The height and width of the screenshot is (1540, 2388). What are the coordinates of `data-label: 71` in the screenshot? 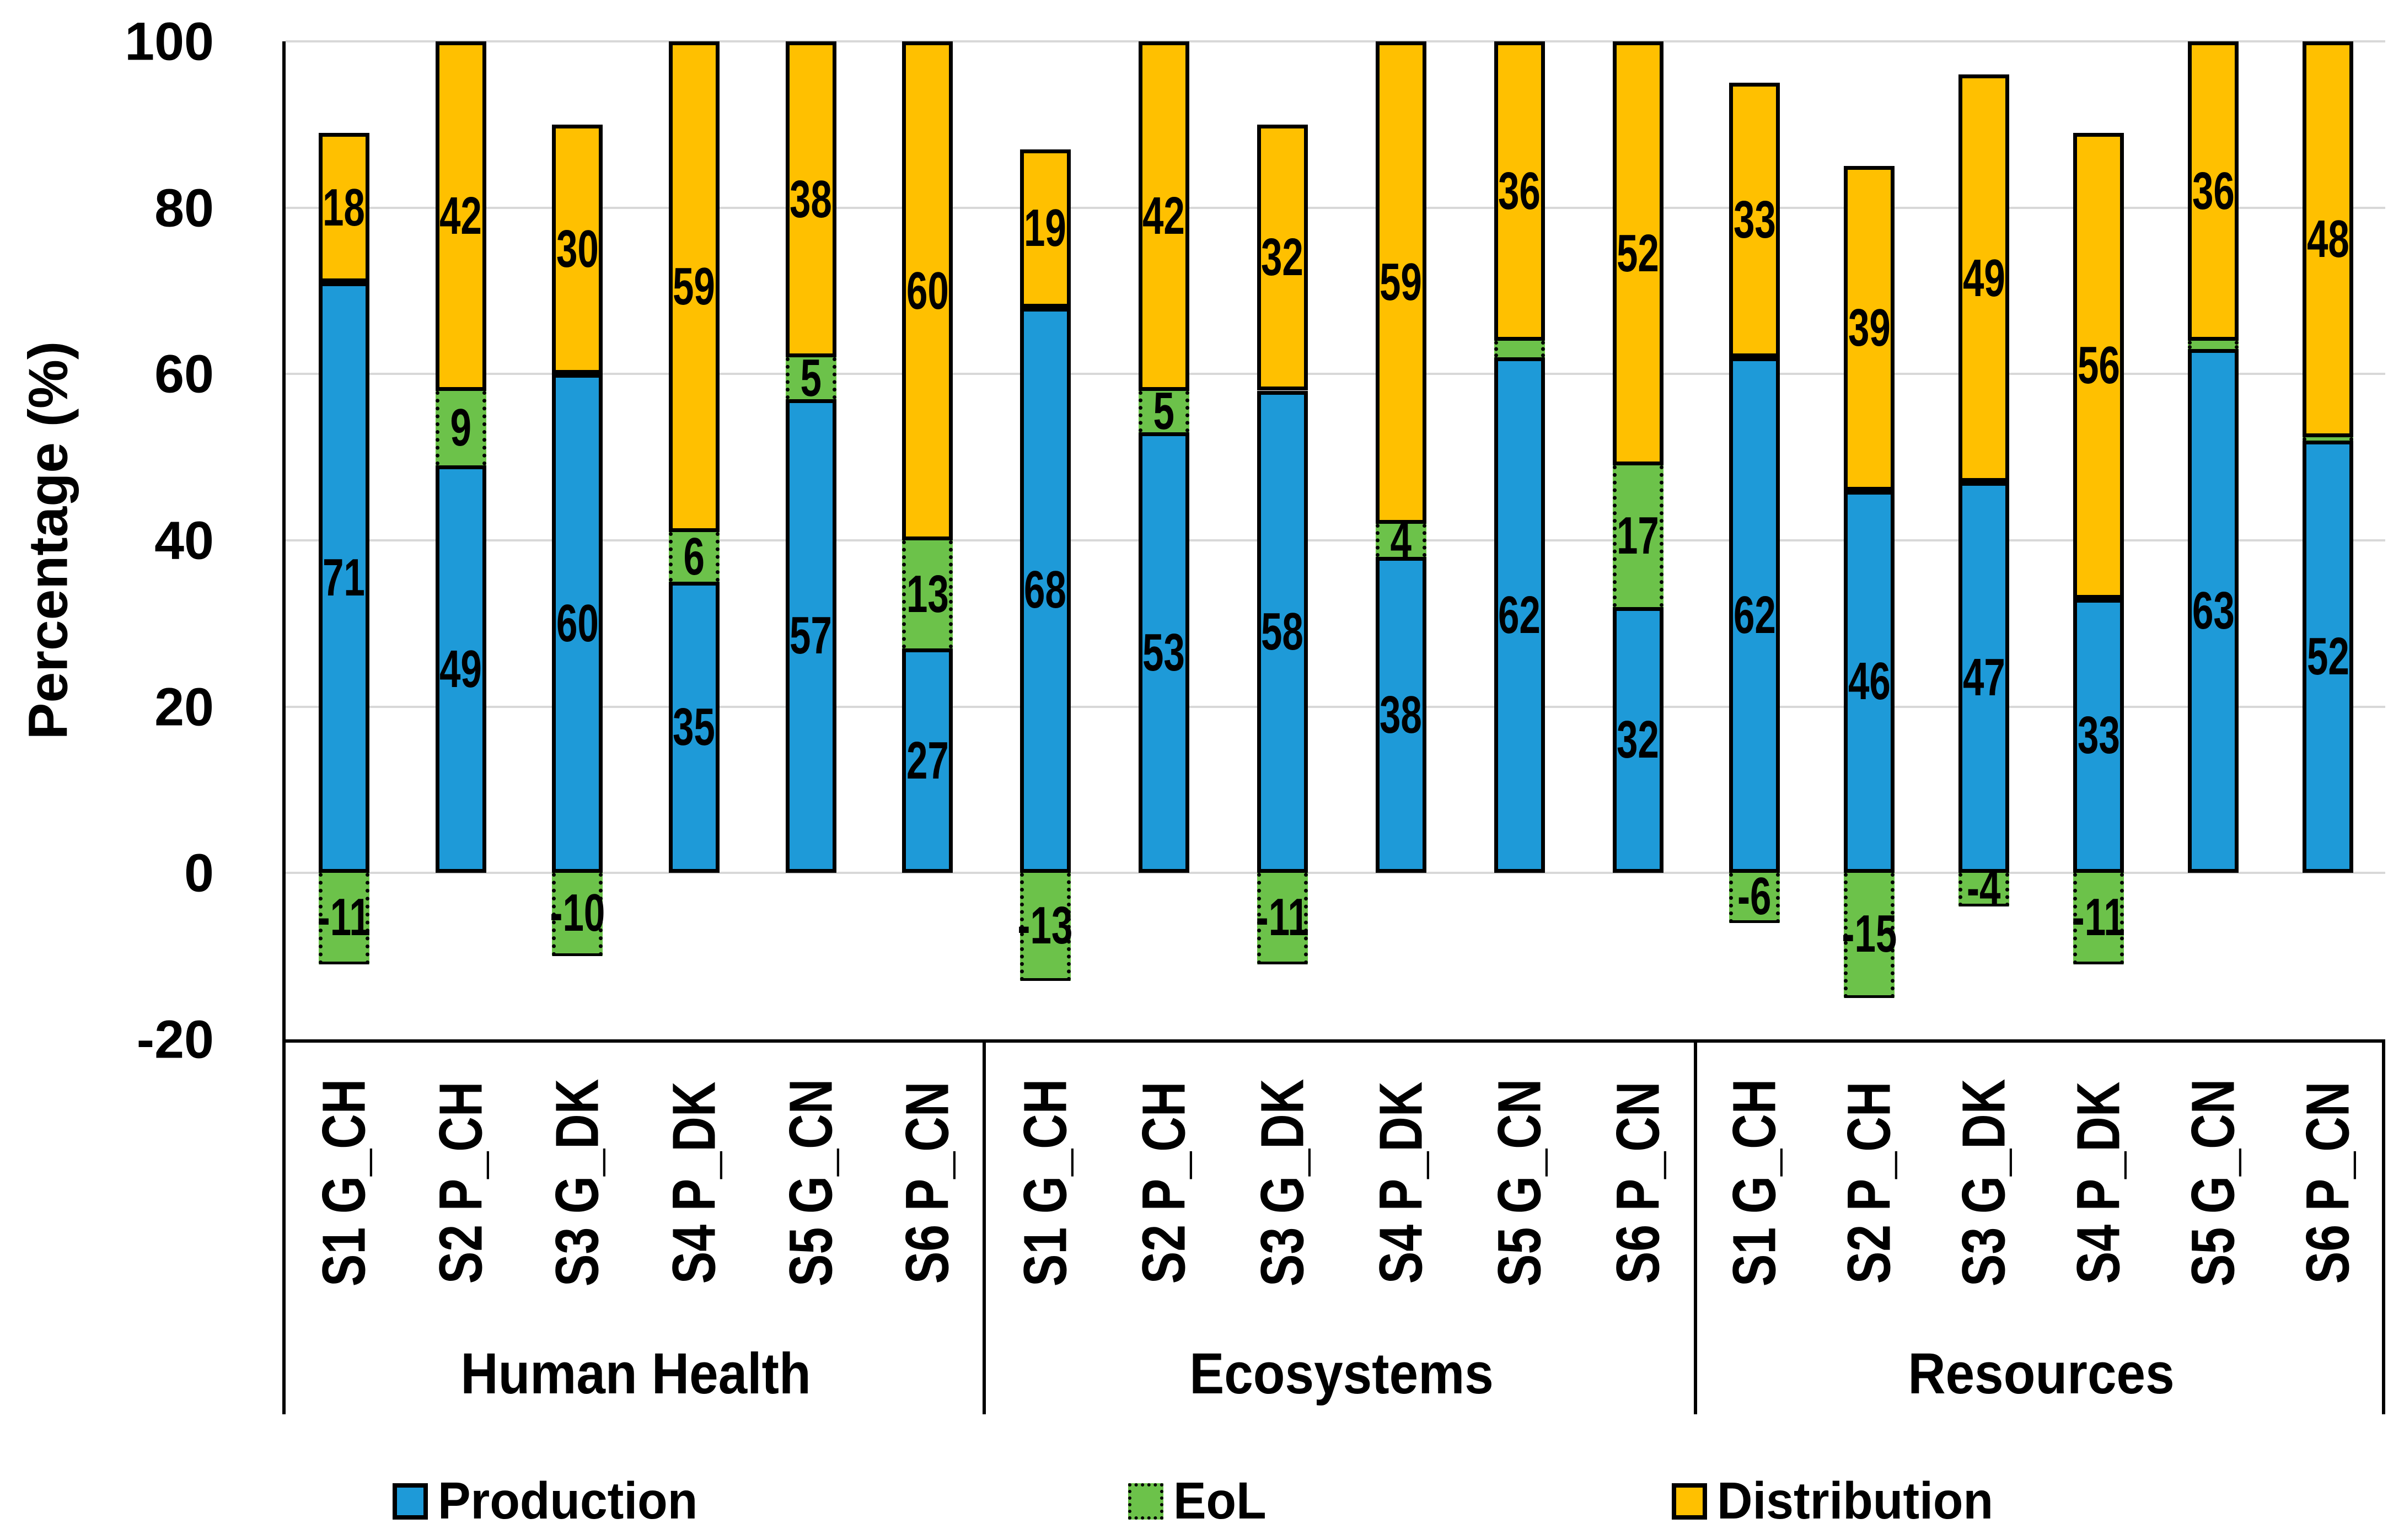 It's located at (344, 577).